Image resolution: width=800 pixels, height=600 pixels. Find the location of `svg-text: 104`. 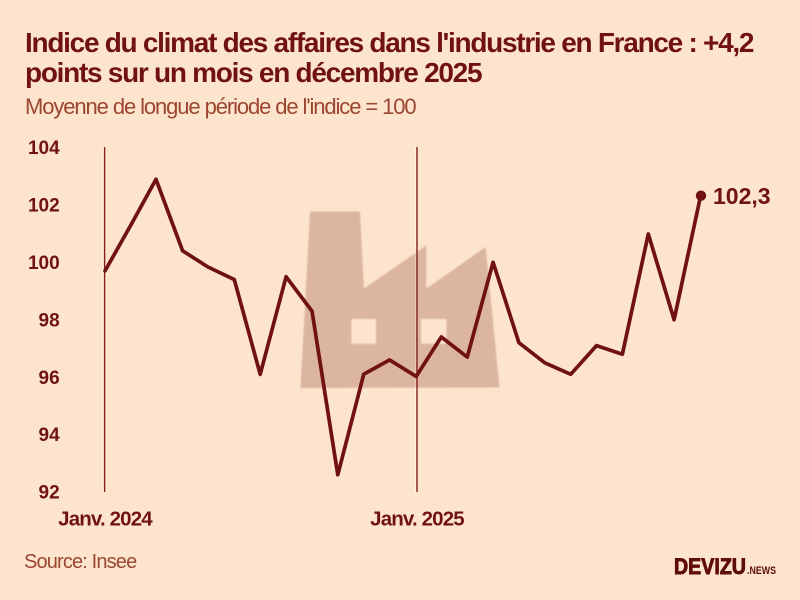

svg-text: 104 is located at coordinates (44, 148).